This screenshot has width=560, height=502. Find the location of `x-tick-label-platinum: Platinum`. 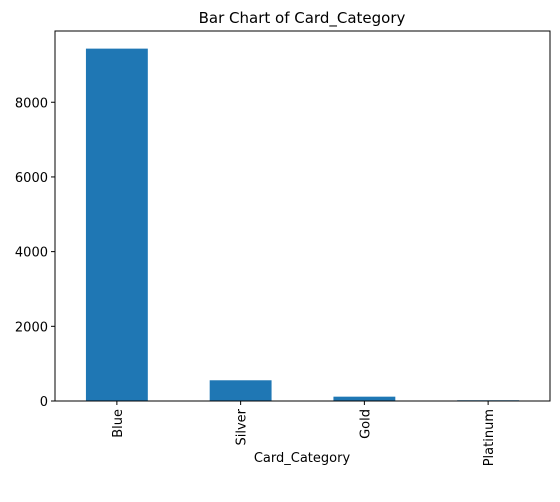

x-tick-label-platinum: Platinum is located at coordinates (489, 437).